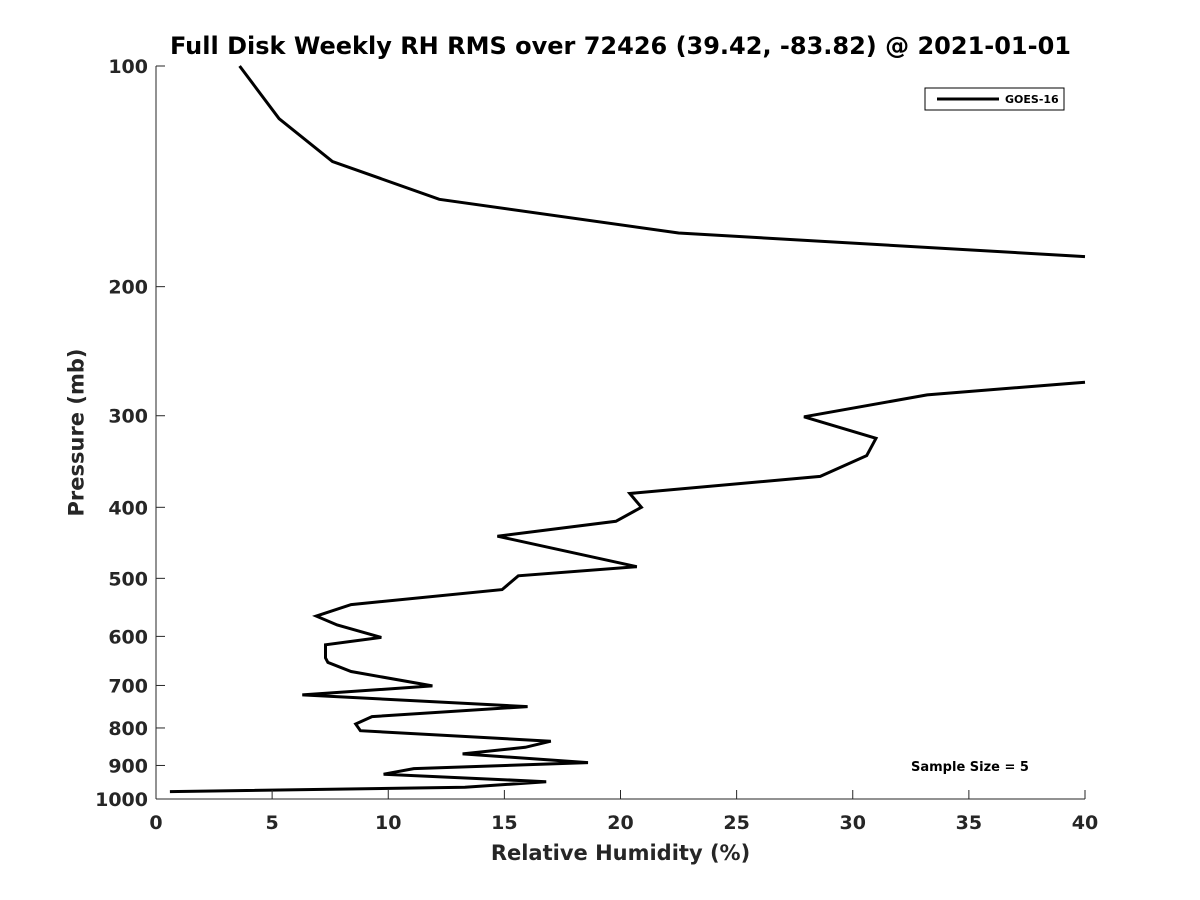  Describe the element at coordinates (128, 288) in the screenshot. I see `y-tick-label: 200` at that location.